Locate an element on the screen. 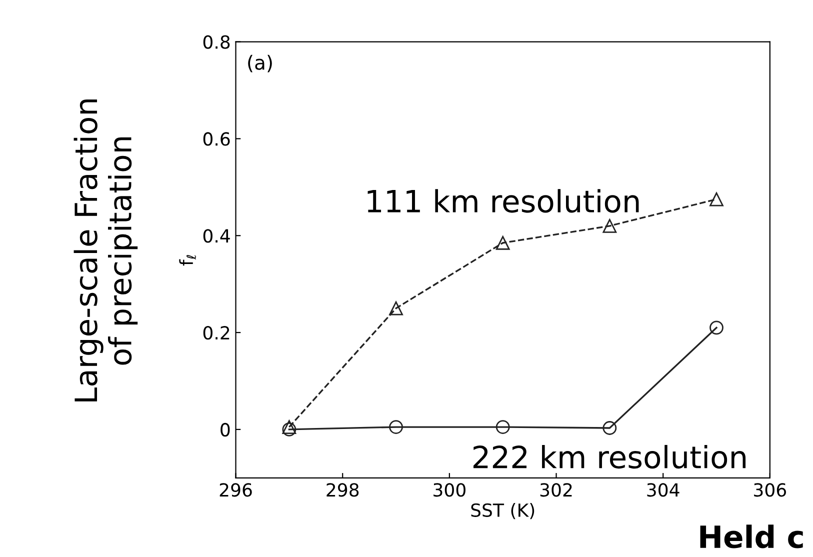 This screenshot has width=813, height=557. x-tick-label: 304 is located at coordinates (663, 490).